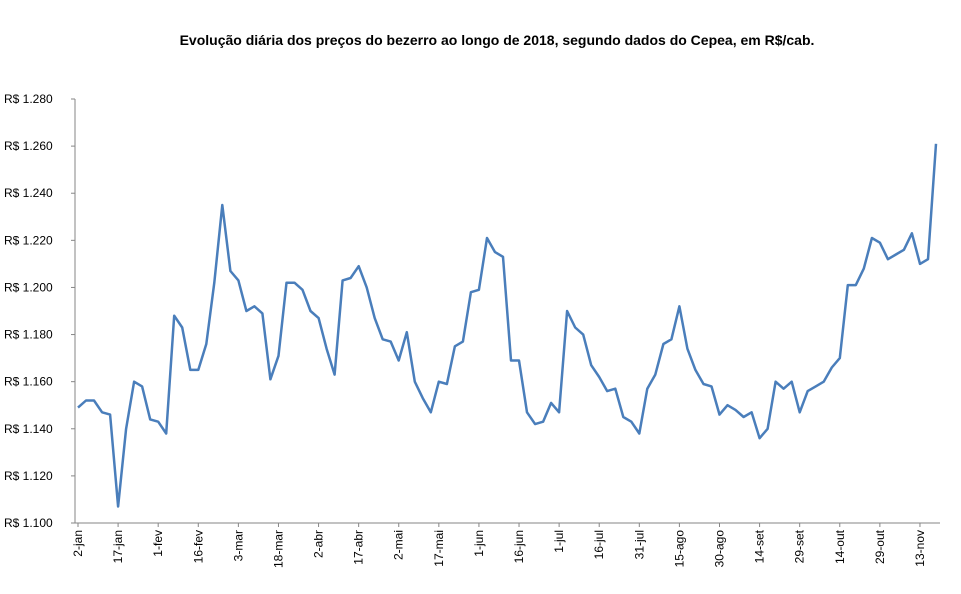 This screenshot has width=961, height=594. I want to click on x-tick-label: 17-jan, so click(118, 546).